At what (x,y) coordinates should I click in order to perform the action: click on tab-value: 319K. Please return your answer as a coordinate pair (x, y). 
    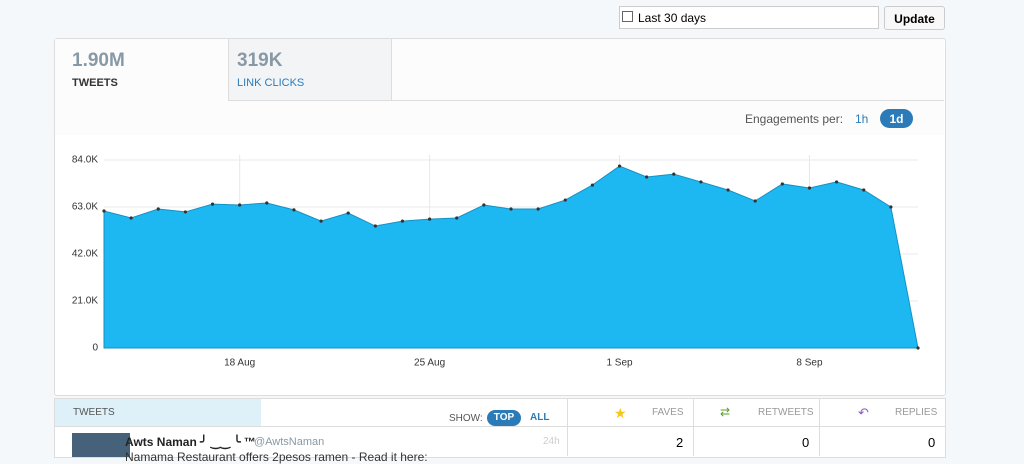
    Looking at the image, I should click on (260, 60).